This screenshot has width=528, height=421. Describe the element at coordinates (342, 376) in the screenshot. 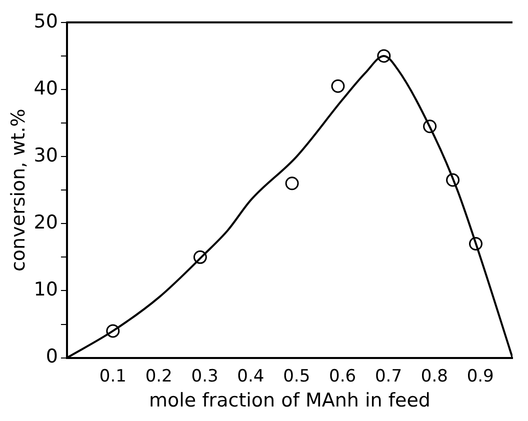

I see `x-tick-label: 0.6` at that location.